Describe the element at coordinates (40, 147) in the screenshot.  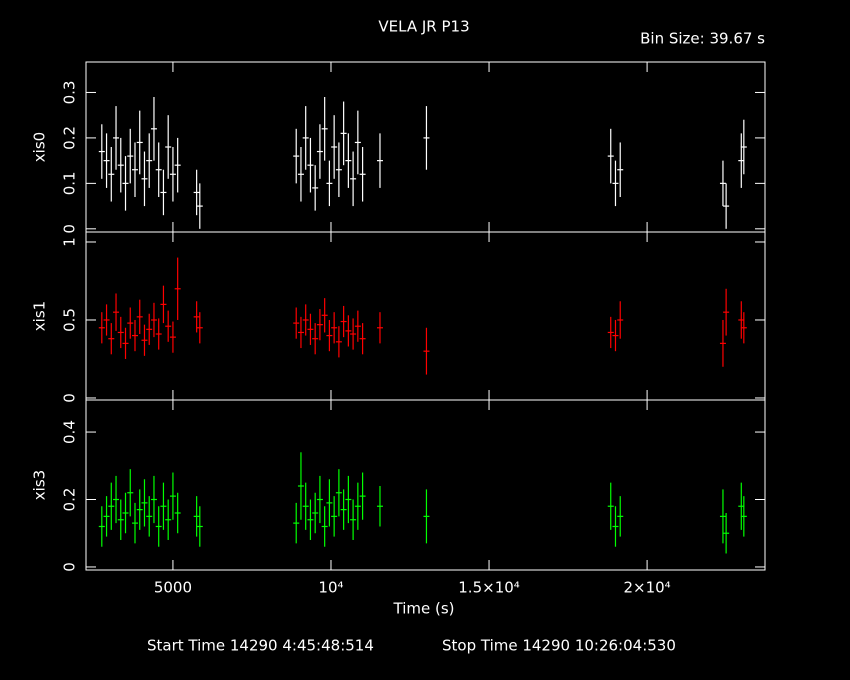
I see `y-axis-label: xis0` at that location.